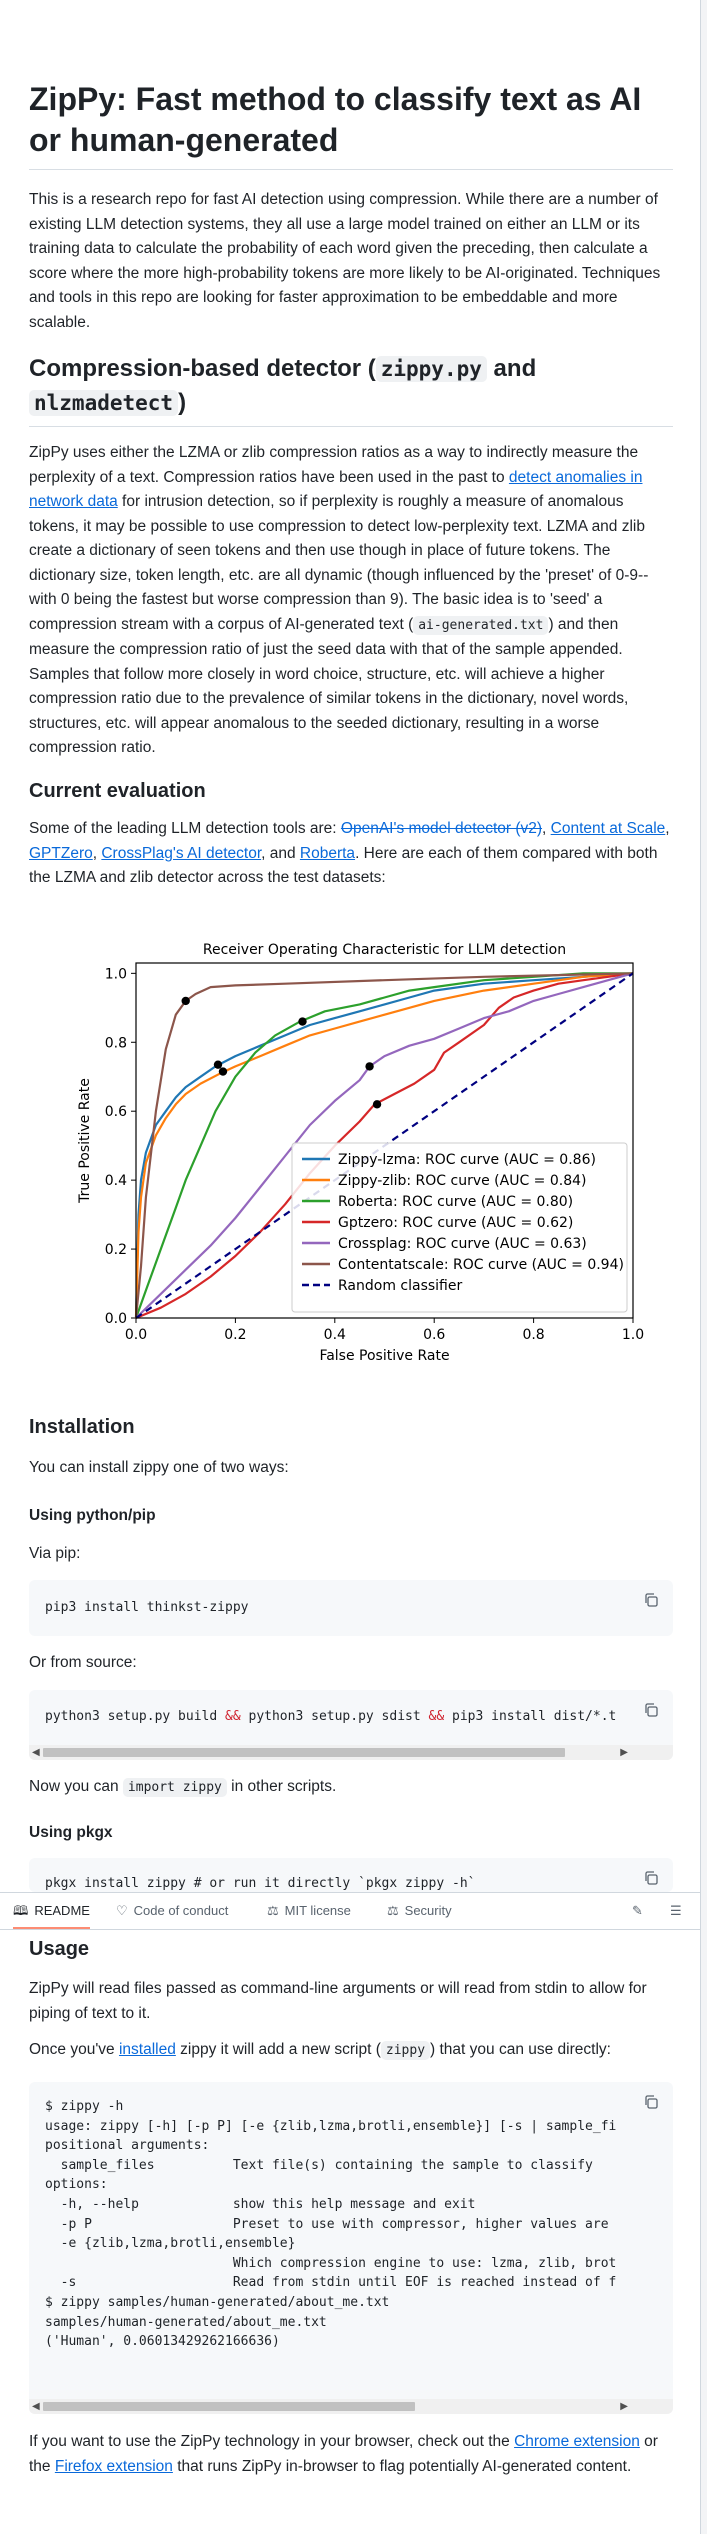  Describe the element at coordinates (336, 489) in the screenshot. I see `anomaly-detection-link: detect anomalies in network data` at that location.